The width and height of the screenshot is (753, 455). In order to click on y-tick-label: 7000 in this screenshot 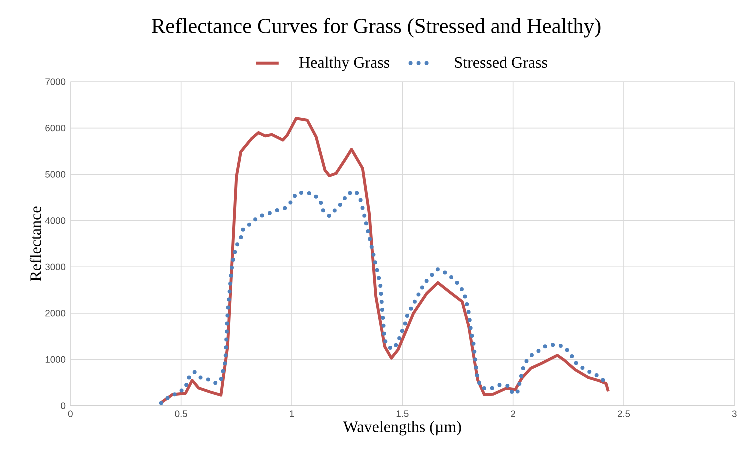, I will do `click(56, 82)`.